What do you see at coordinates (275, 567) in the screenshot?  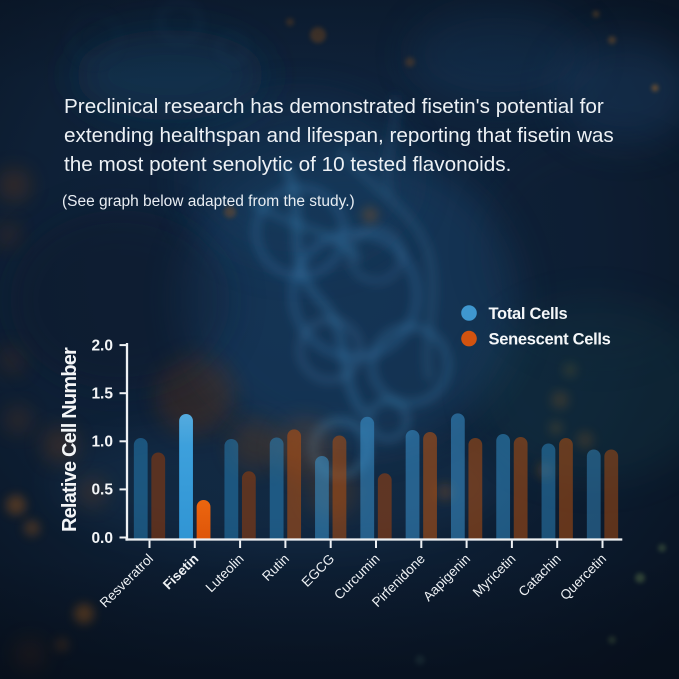 I see `svg-text: Rutin` at bounding box center [275, 567].